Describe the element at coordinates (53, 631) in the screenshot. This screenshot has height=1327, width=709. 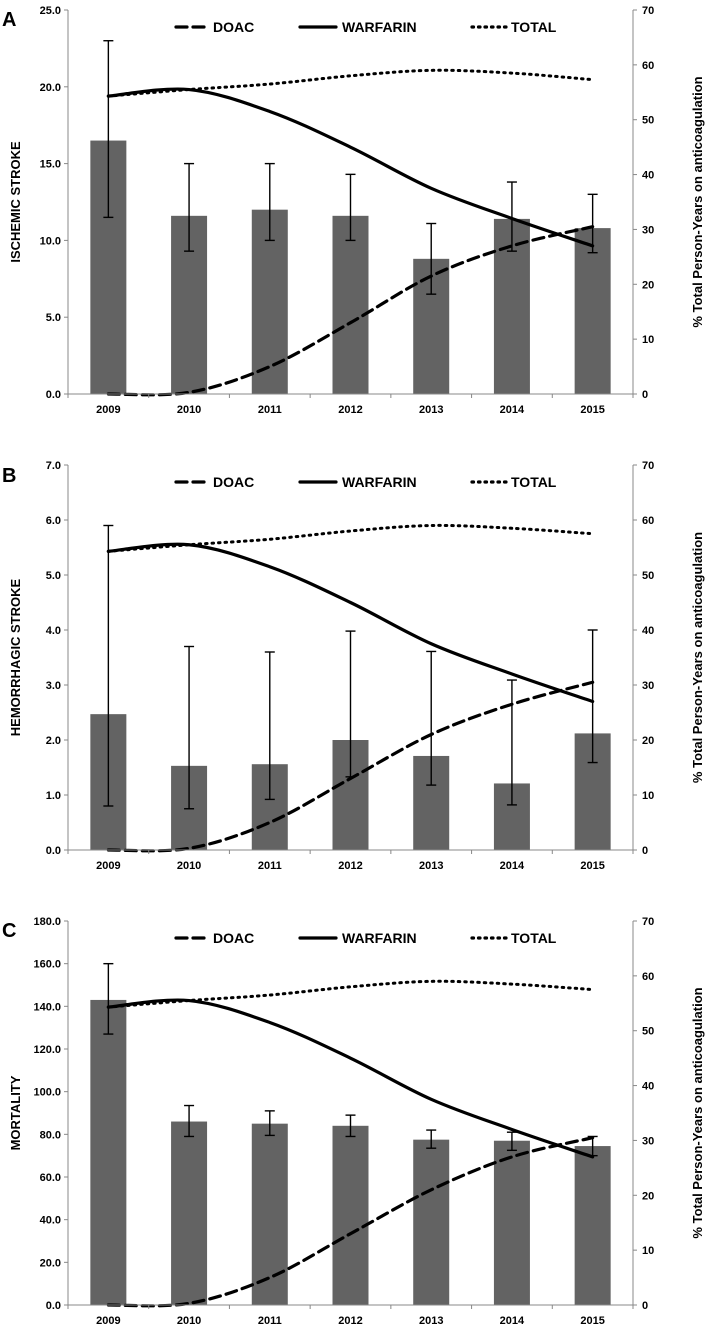
I see `left-tick-label: 4.0` at that location.